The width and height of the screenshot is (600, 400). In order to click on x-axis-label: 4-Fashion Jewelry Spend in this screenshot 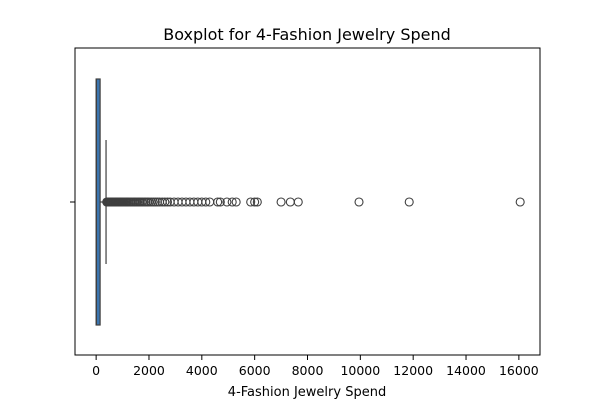, I will do `click(307, 392)`.